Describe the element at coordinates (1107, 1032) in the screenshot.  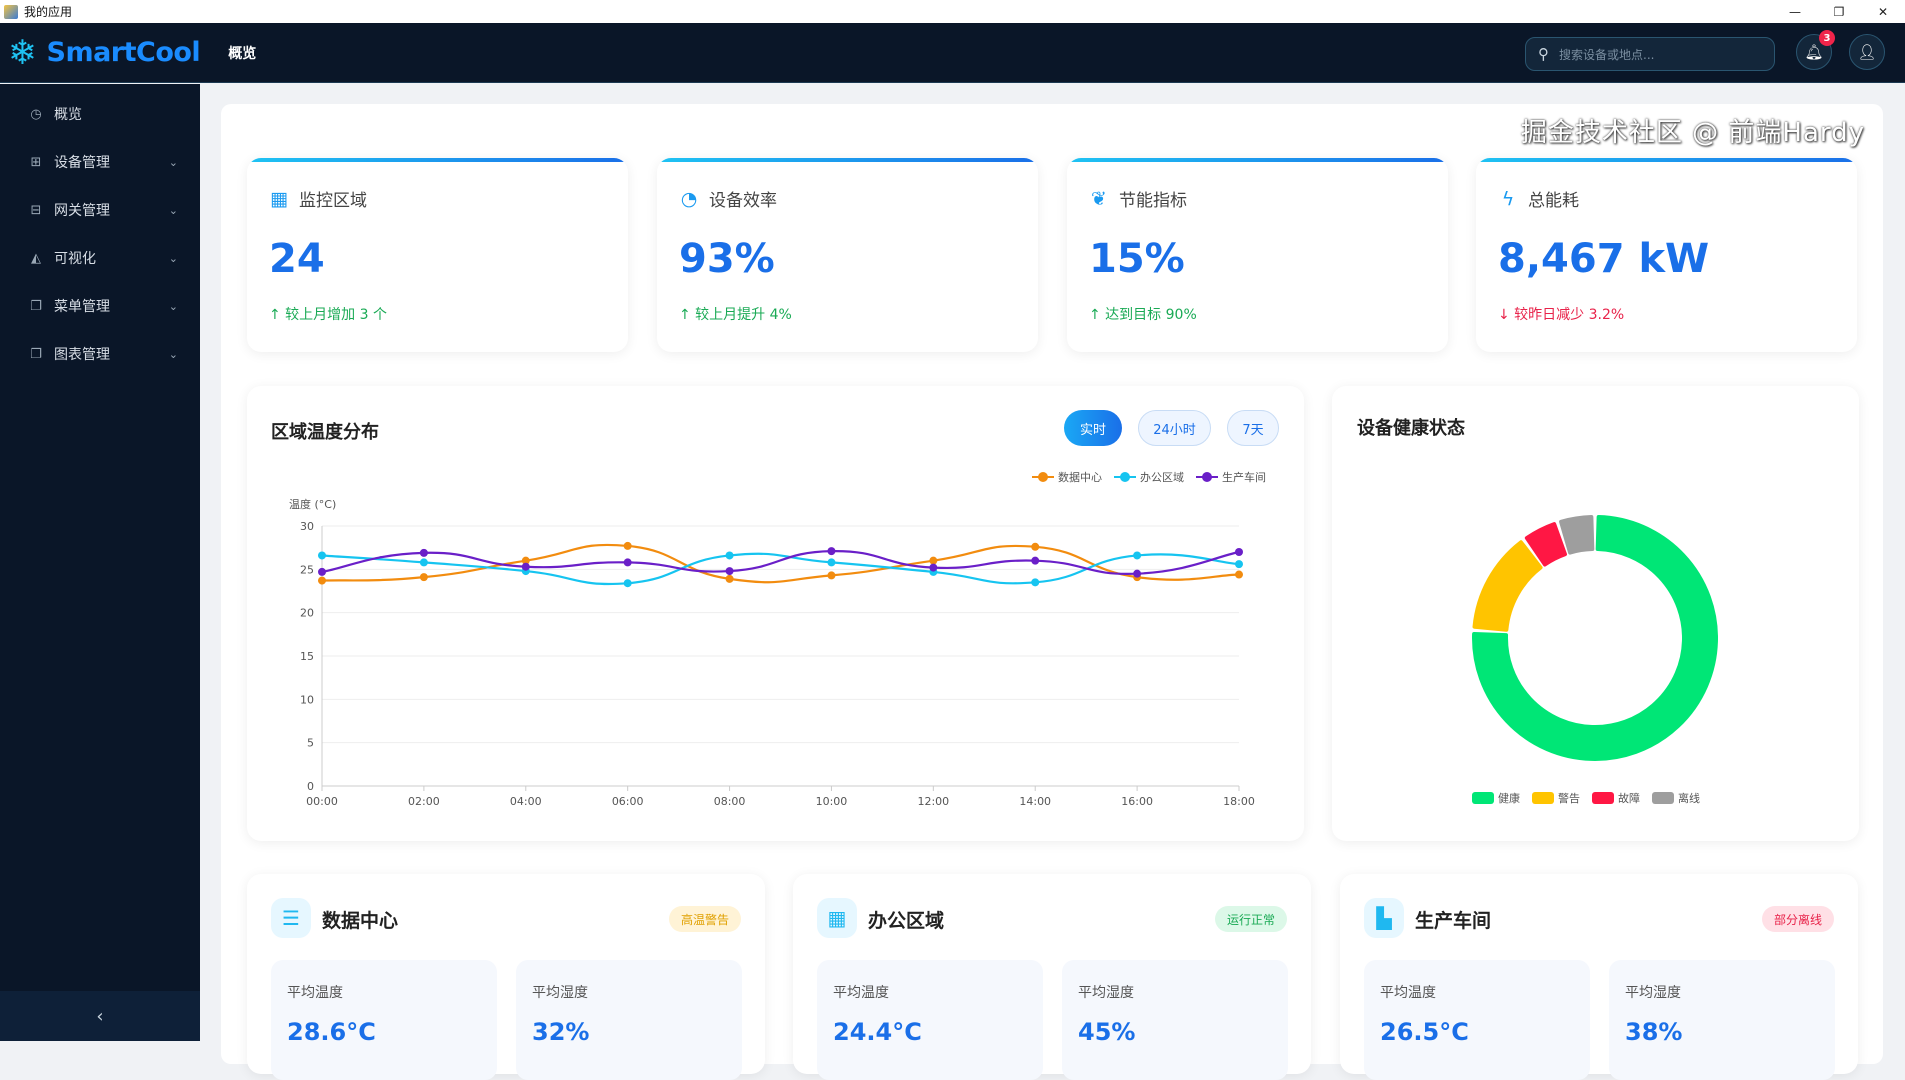
I see `metric-value: 45%` at that location.